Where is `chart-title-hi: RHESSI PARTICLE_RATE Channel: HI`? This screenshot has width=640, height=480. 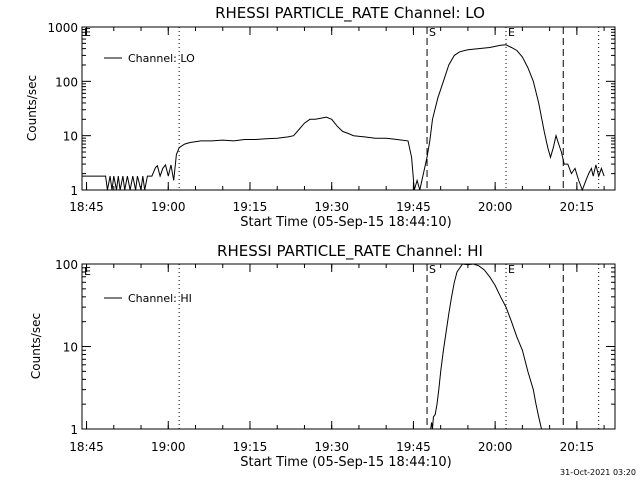 chart-title-hi: RHESSI PARTICLE_RATE Channel: HI is located at coordinates (350, 251).